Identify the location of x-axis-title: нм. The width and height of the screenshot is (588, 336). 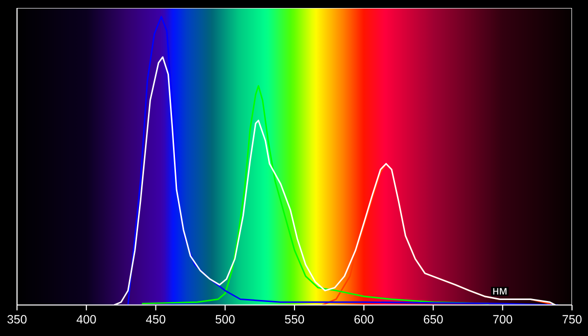
(499, 291).